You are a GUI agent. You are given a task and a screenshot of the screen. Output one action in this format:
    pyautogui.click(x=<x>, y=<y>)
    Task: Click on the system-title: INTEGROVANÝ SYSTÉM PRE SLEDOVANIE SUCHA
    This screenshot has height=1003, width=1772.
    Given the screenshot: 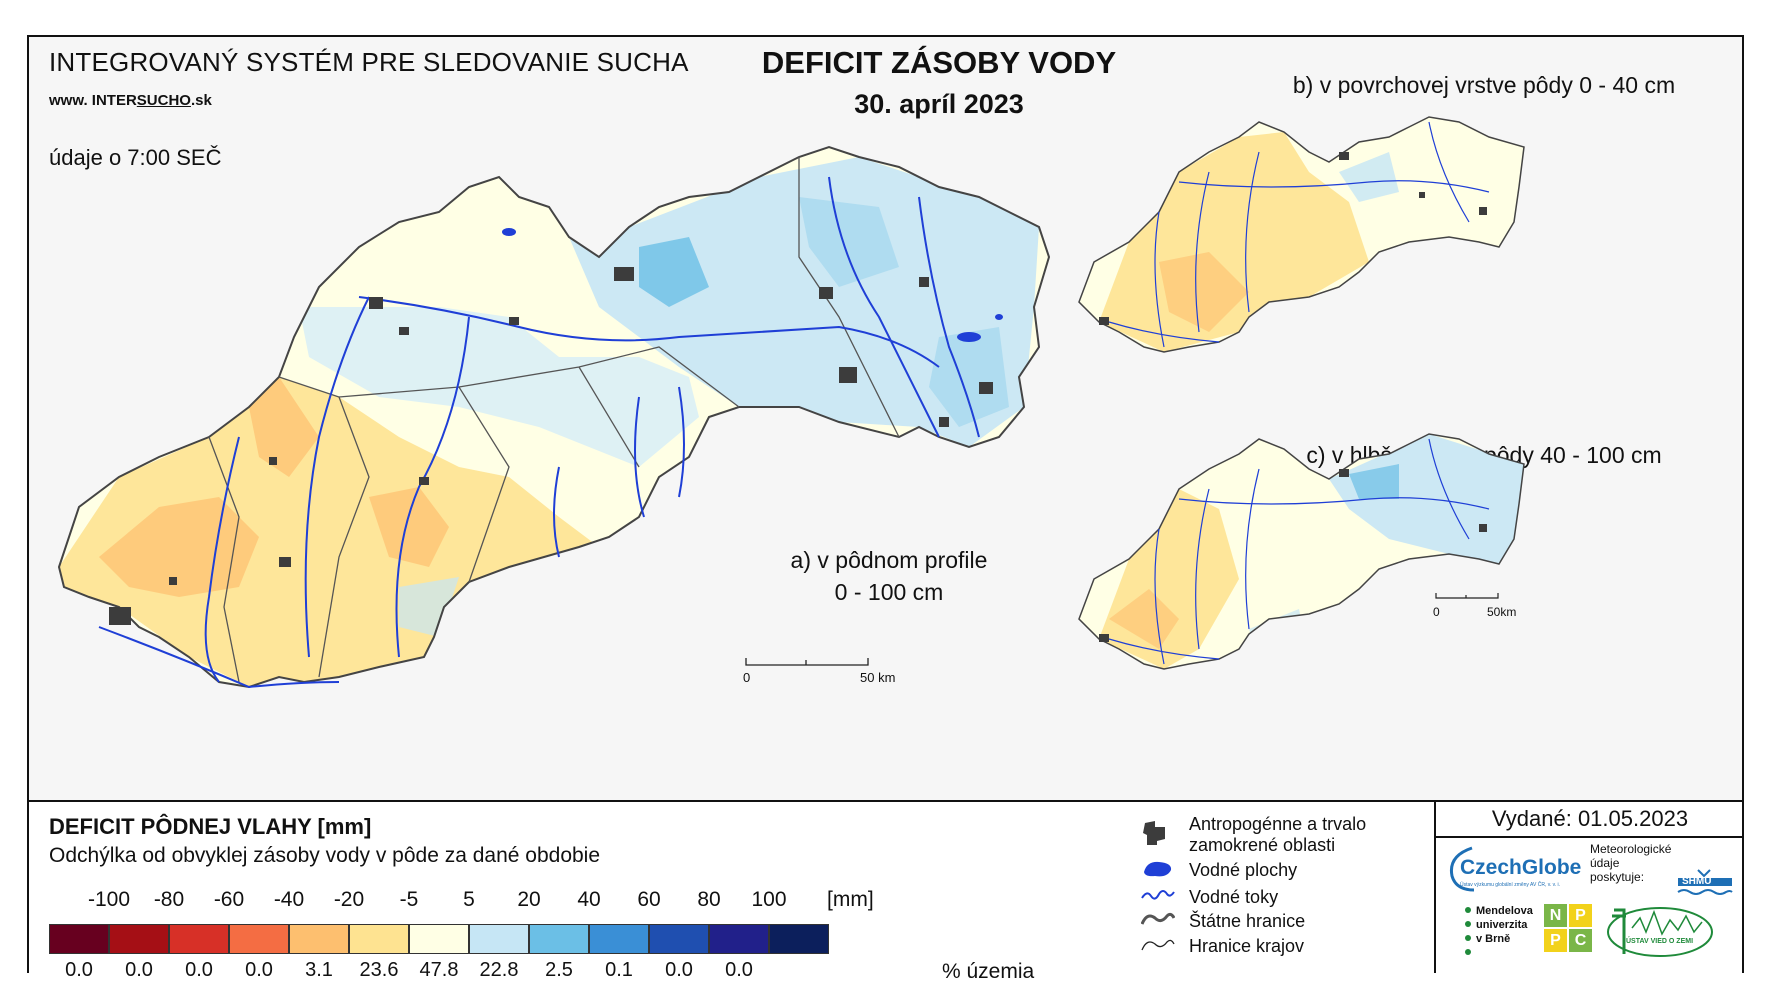 What is the action you would take?
    pyautogui.click(x=369, y=62)
    